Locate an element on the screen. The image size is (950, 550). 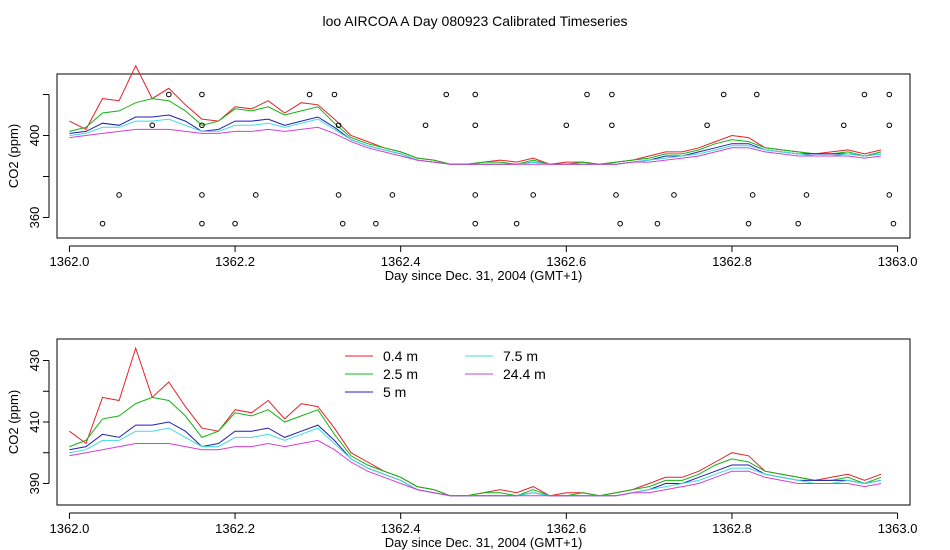
series-line-2-5-m is located at coordinates (475, 131).